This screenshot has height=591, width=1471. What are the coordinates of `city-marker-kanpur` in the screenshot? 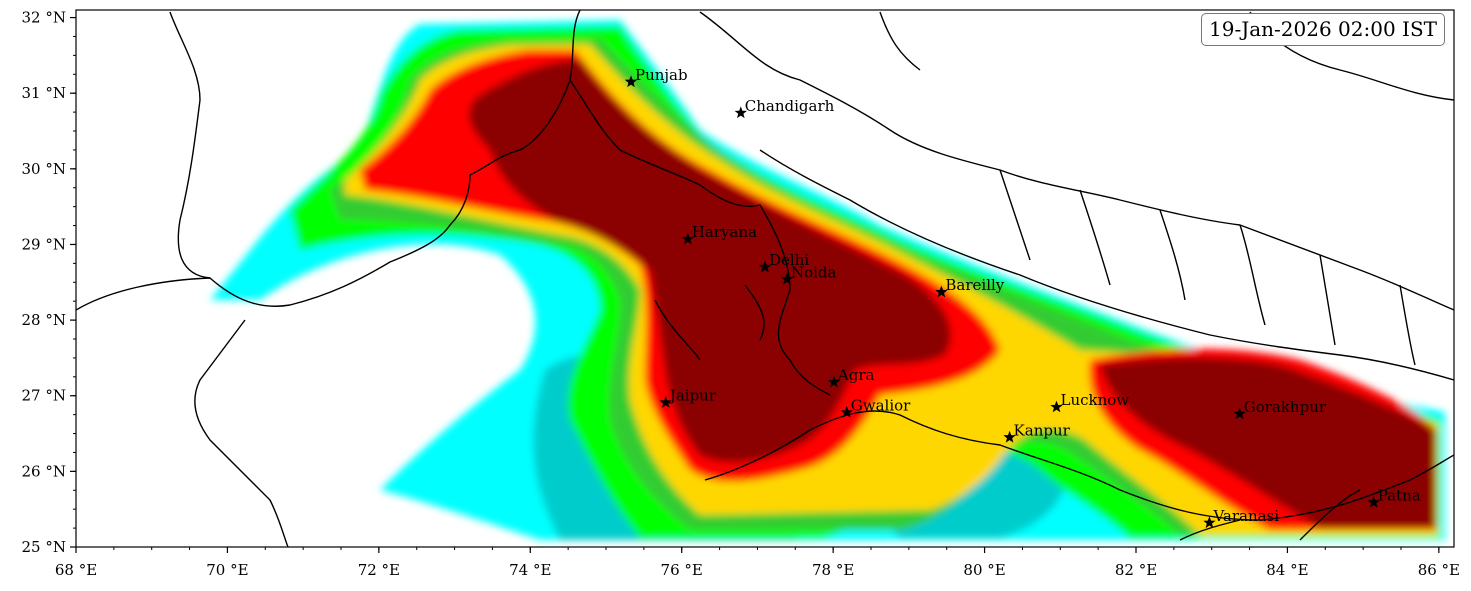 It's located at (1009, 436).